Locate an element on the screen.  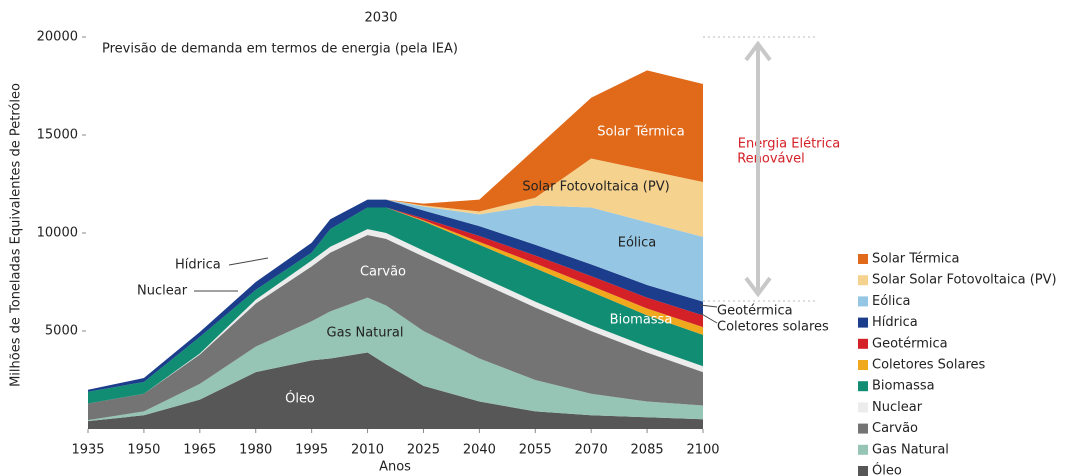
area-label: Eólica is located at coordinates (637, 243).